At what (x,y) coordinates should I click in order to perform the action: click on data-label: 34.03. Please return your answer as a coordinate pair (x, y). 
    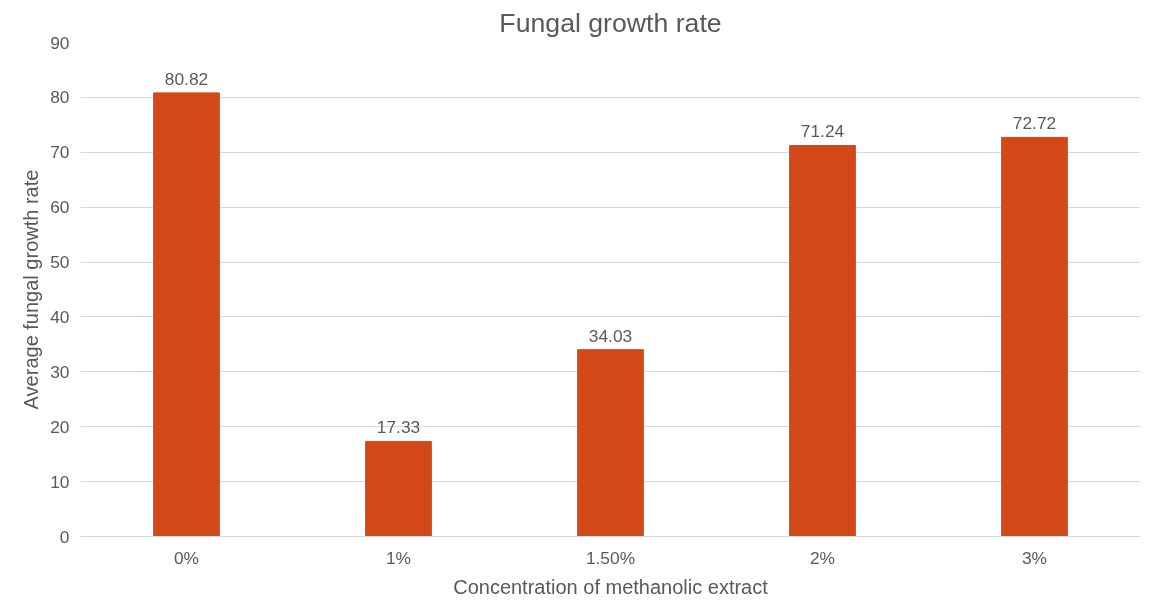
    Looking at the image, I should click on (610, 335).